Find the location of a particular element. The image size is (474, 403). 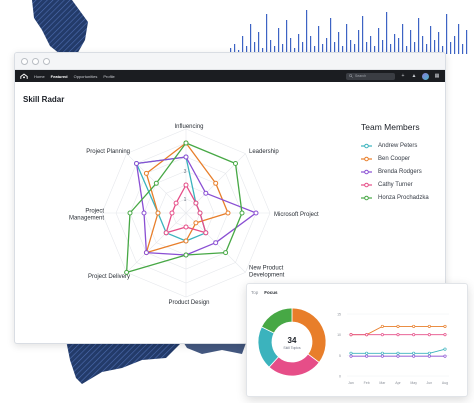

legend-item: Cathy Turner is located at coordinates (395, 185).